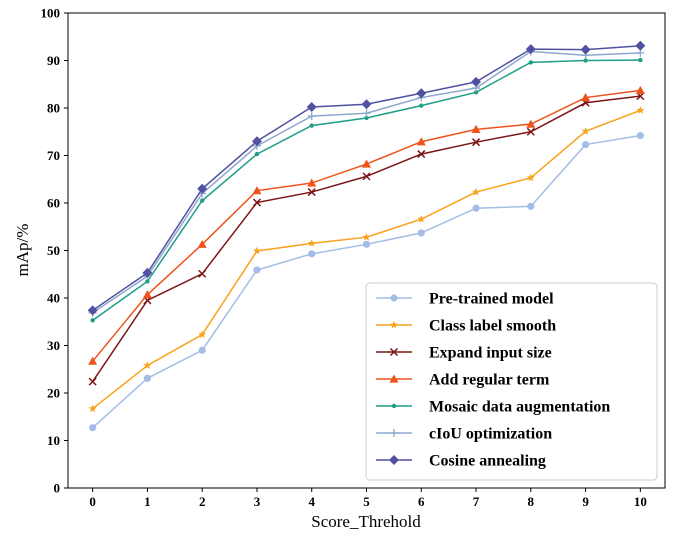 The height and width of the screenshot is (534, 673). What do you see at coordinates (57, 488) in the screenshot?
I see `y-tick-label: 0` at bounding box center [57, 488].